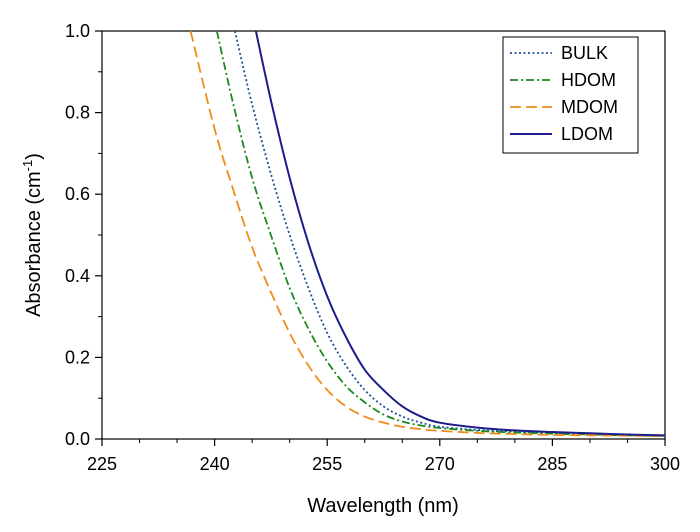 Image resolution: width=700 pixels, height=532 pixels. I want to click on x-axis-title: Wavelength (nm), so click(383, 506).